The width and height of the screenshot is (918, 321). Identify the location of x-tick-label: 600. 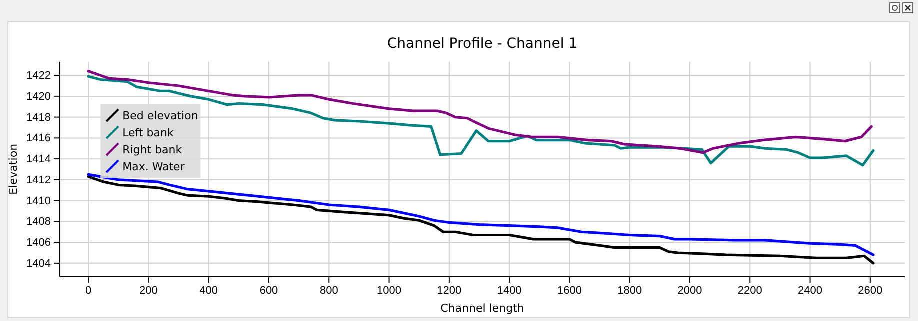
(269, 290).